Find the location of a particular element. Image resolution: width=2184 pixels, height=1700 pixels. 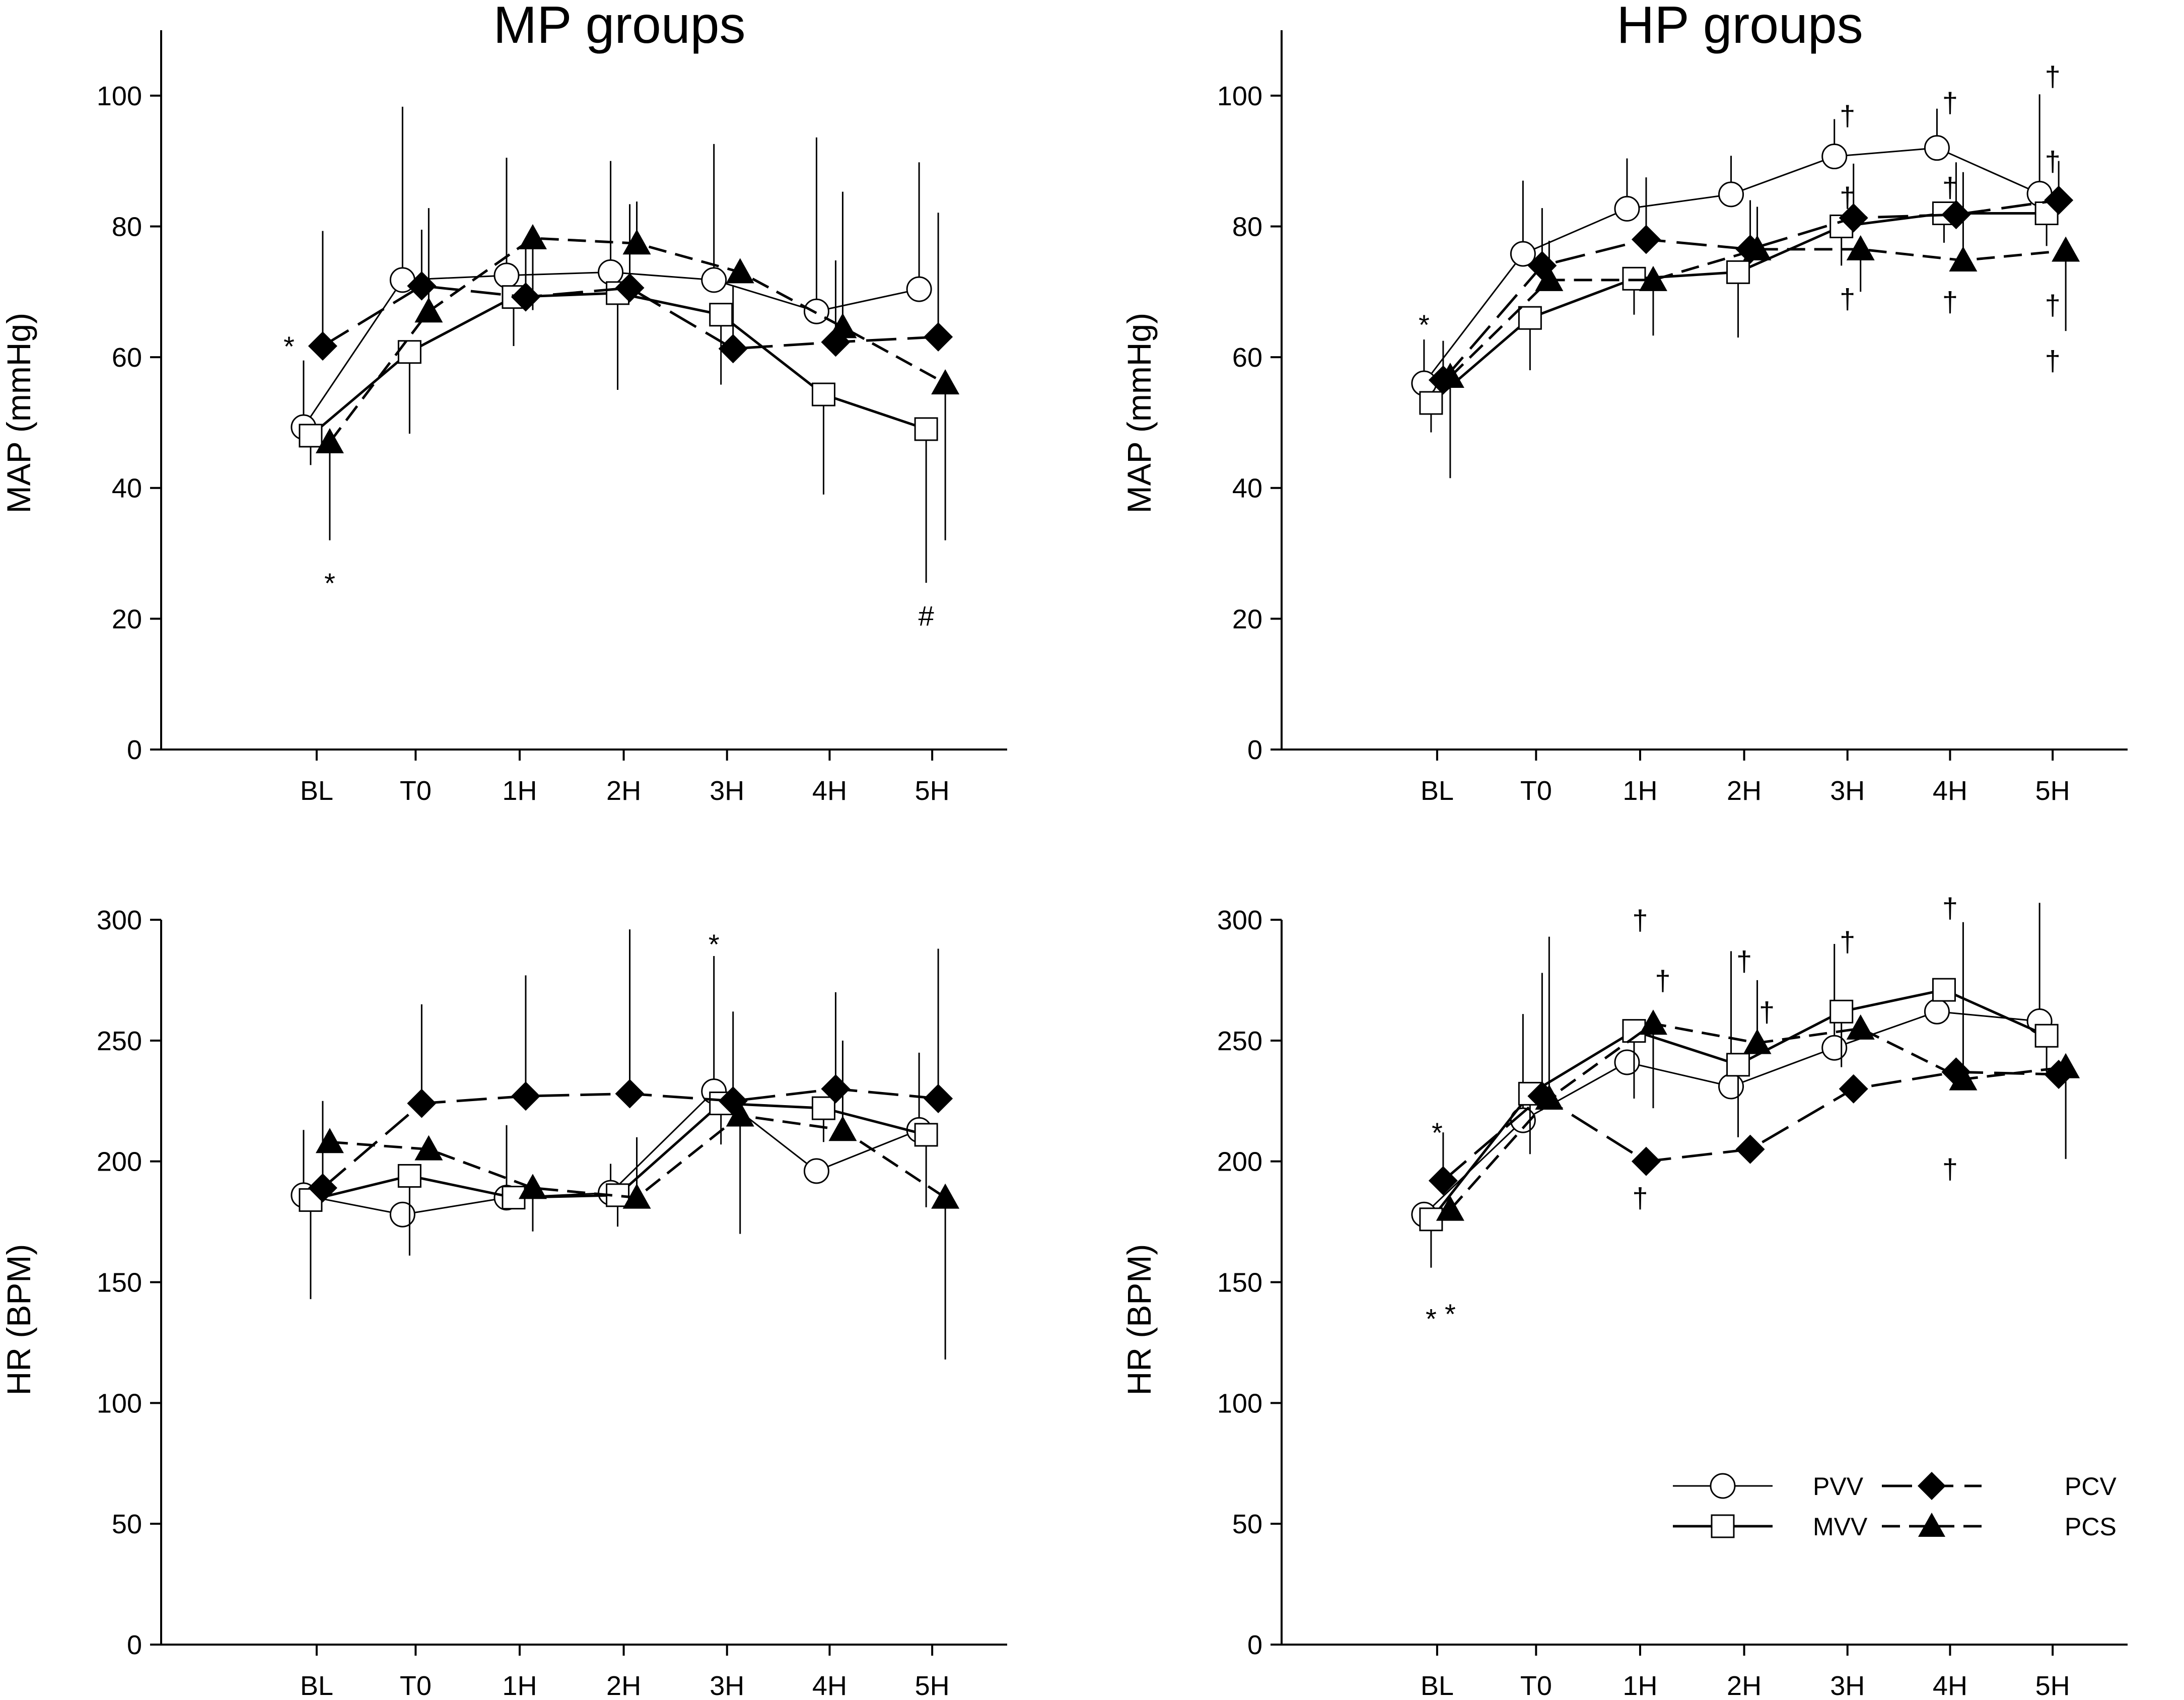

series-pcs is located at coordinates (637, 365).